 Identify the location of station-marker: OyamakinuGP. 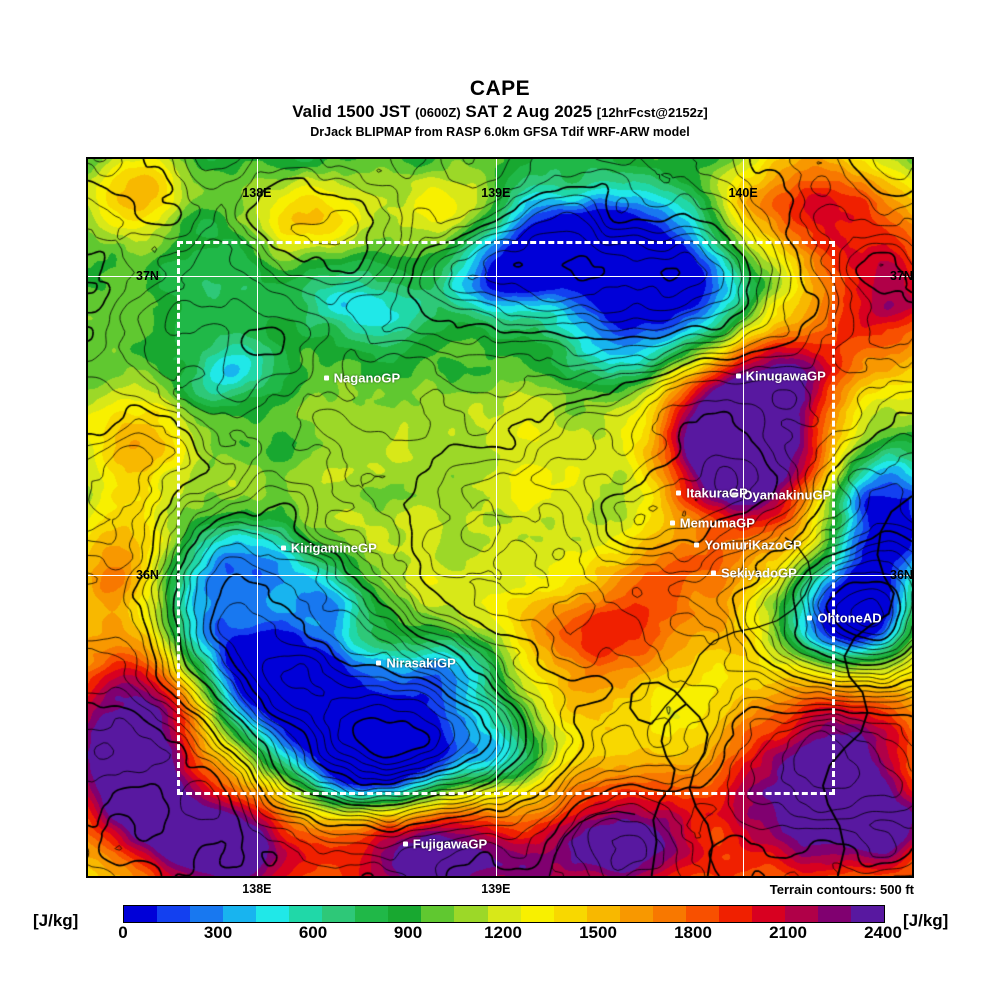
(781, 494).